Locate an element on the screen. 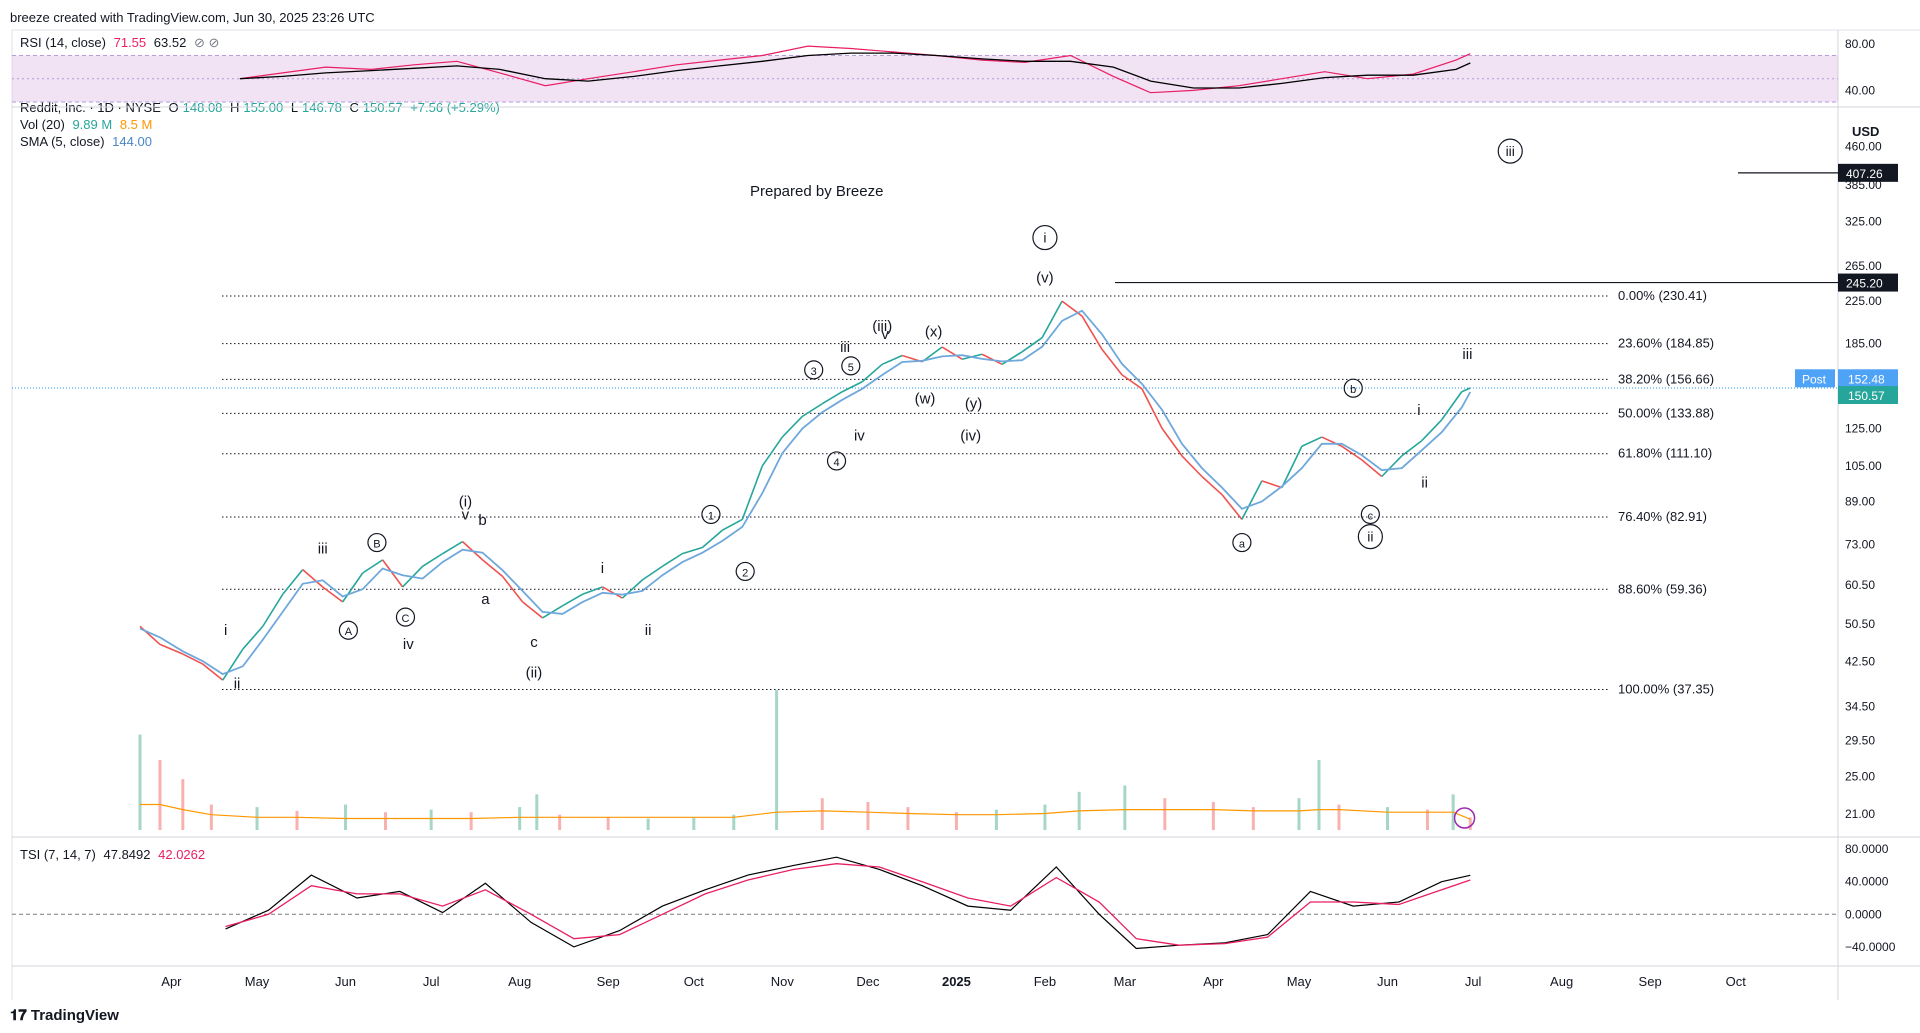 This screenshot has width=1920, height=1033. time-axis-label: May is located at coordinates (1299, 981).